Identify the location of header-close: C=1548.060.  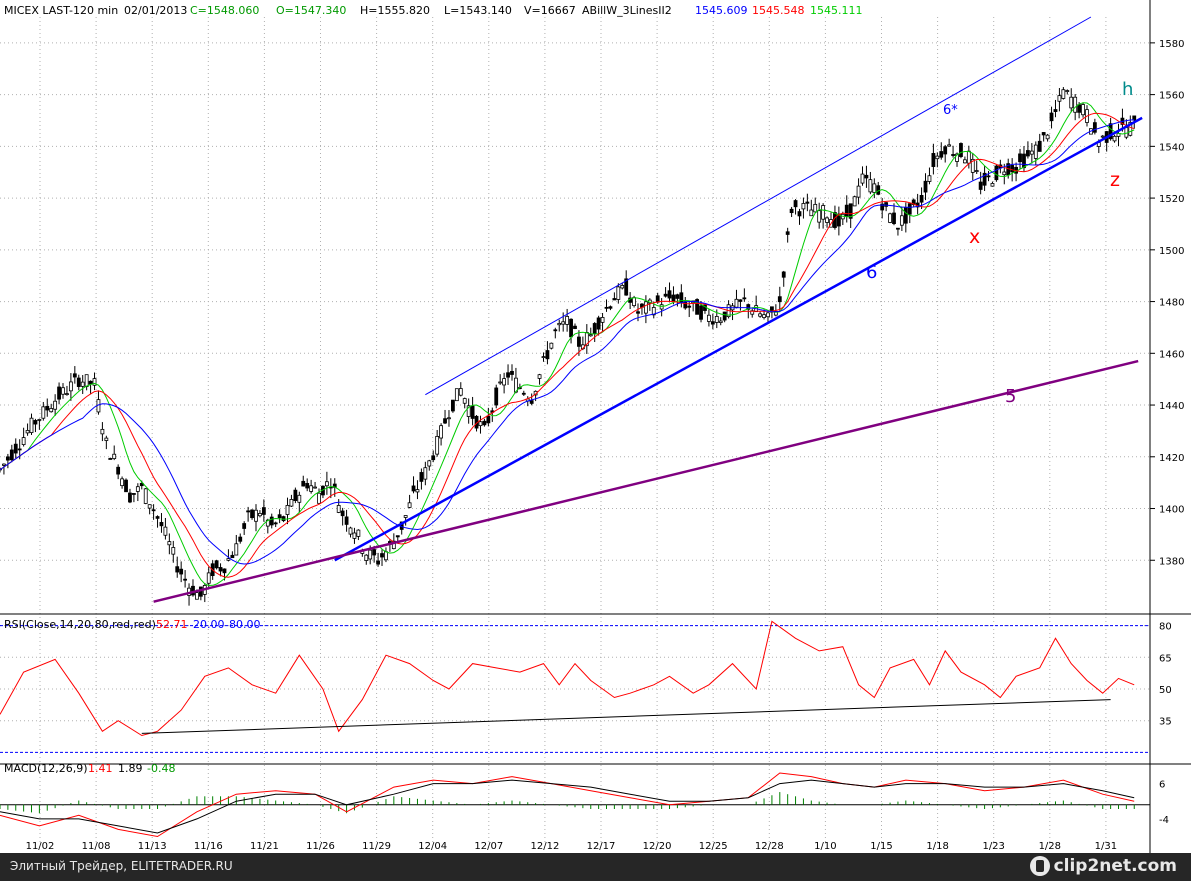
(224, 10).